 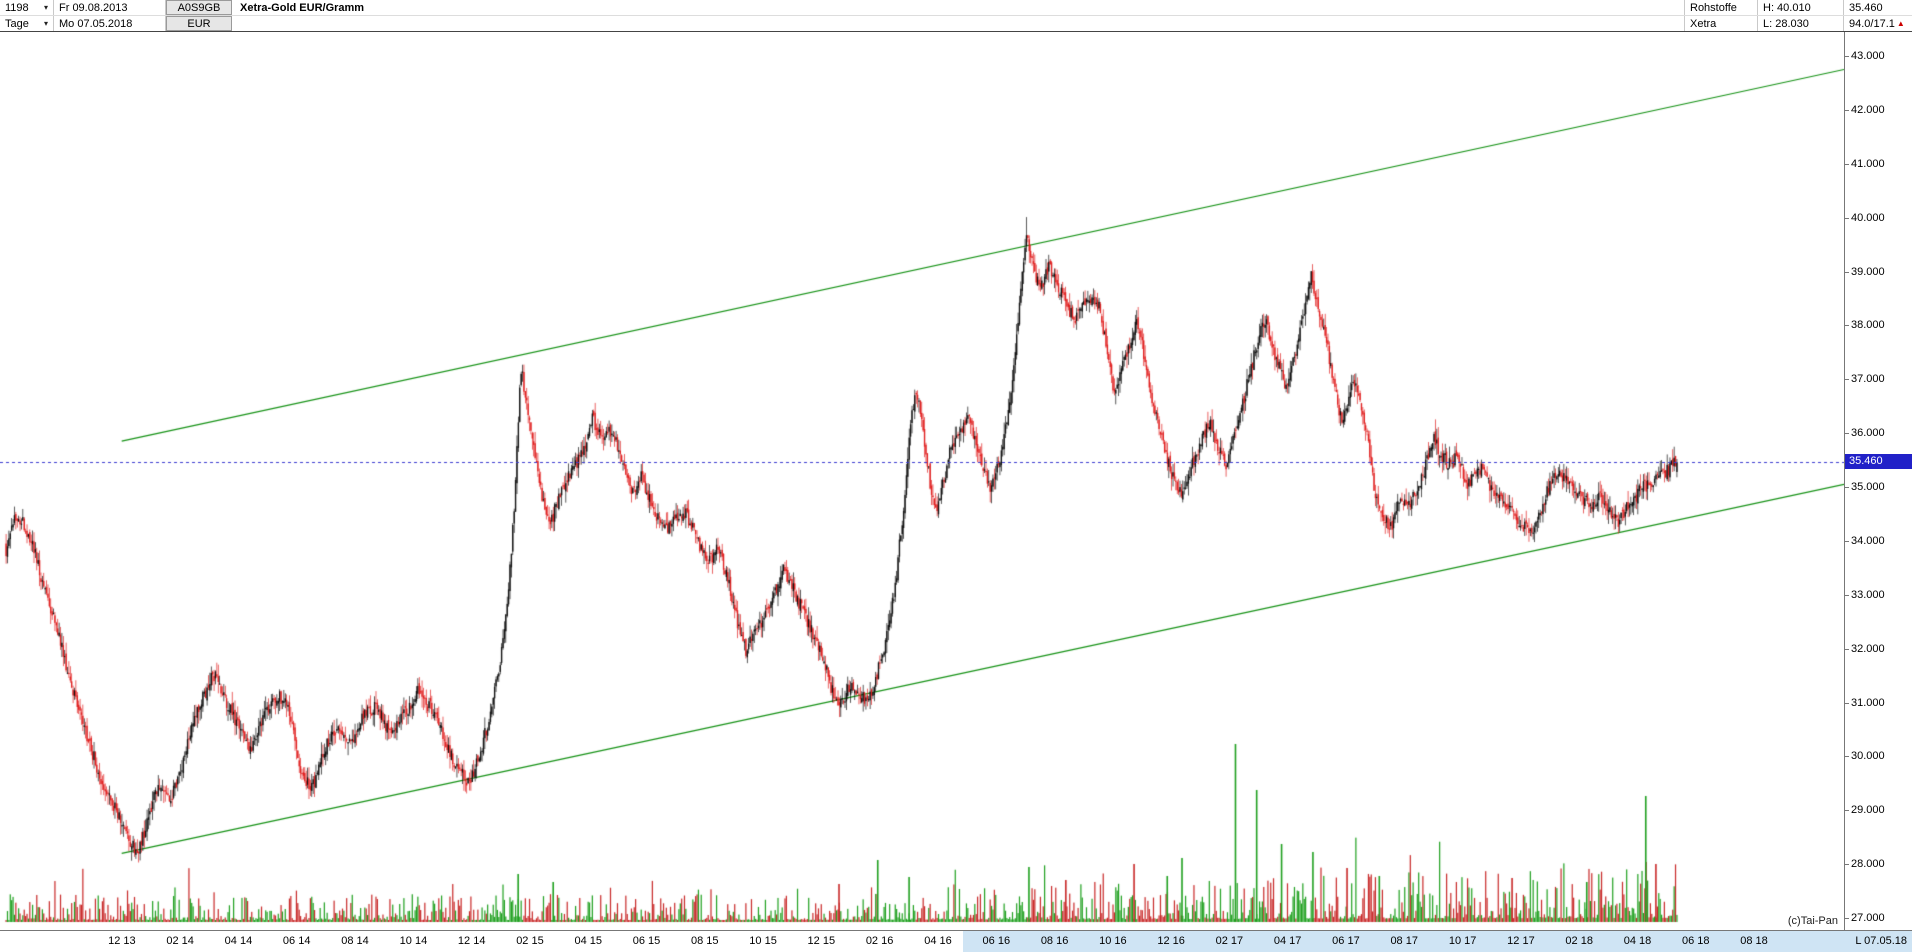 What do you see at coordinates (110, 23) in the screenshot?
I see `date-to-field: Mo 07.05.2018` at bounding box center [110, 23].